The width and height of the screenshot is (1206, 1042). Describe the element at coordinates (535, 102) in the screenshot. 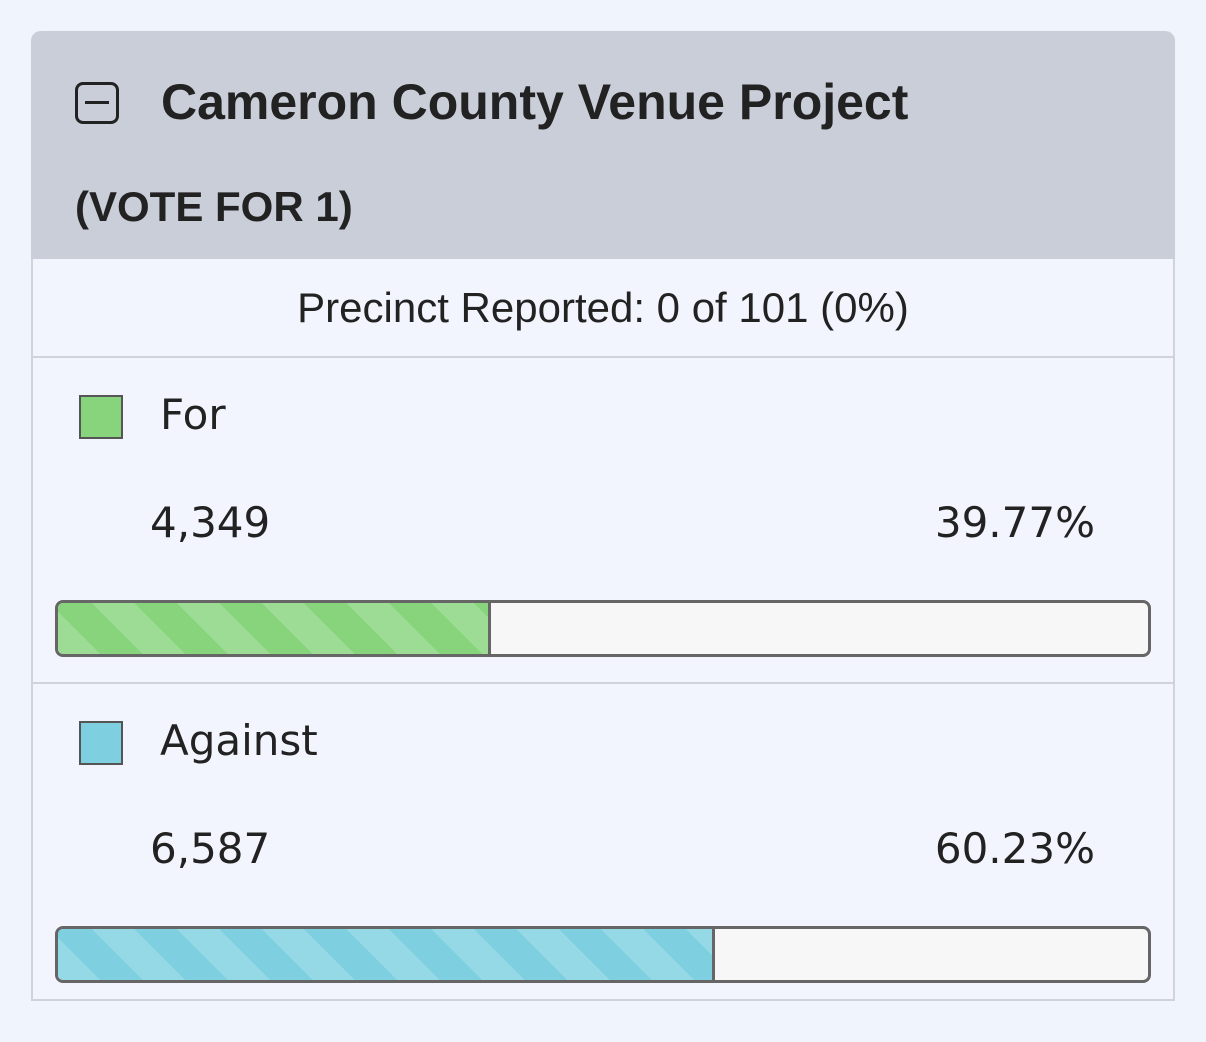

I see `contest-title: Cameron County Venue Project` at that location.